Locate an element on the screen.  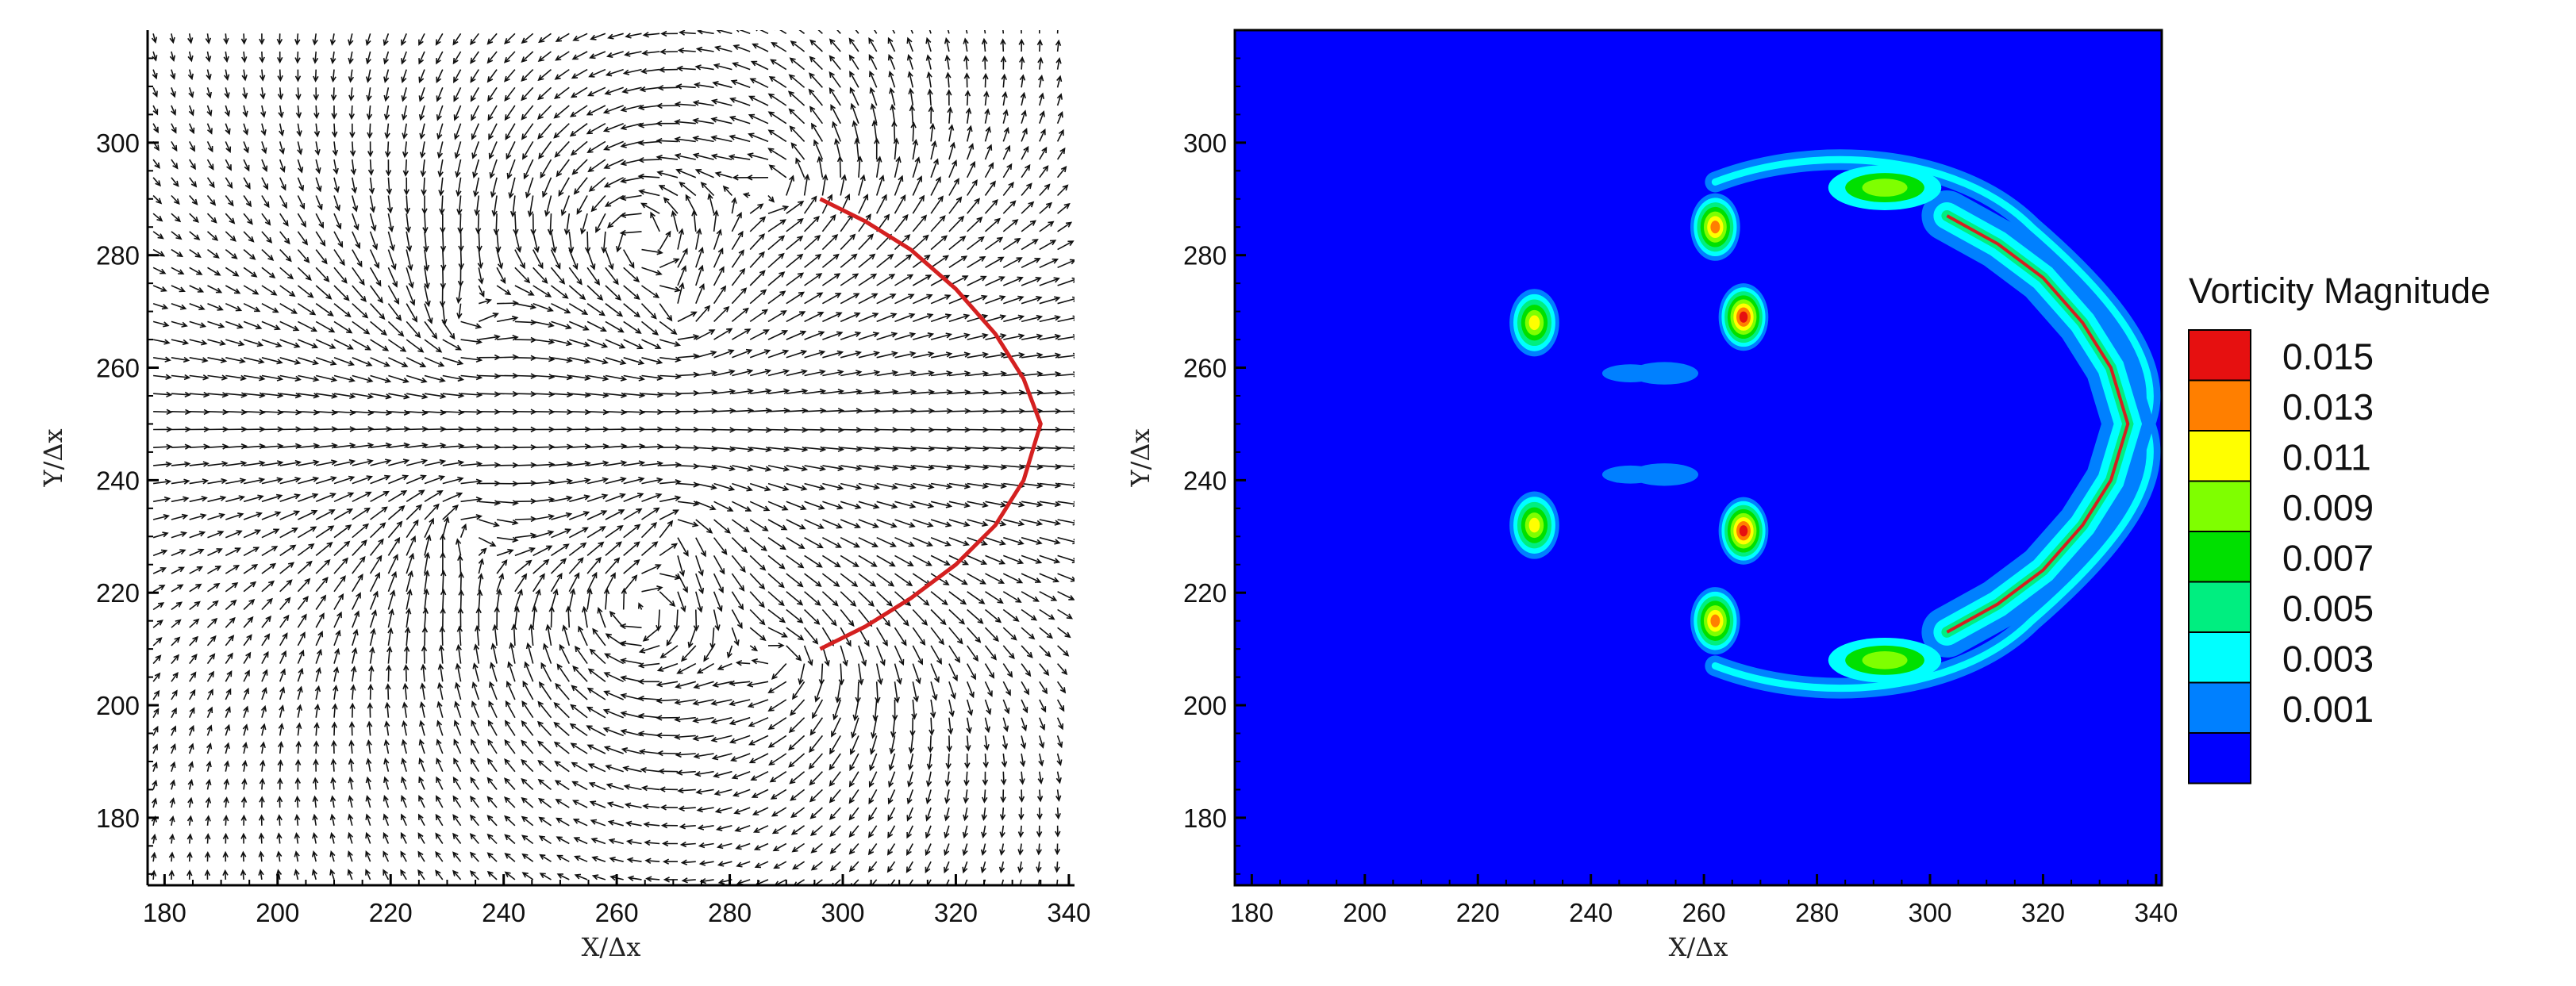
x-tick-label: 300 is located at coordinates (1929, 912).